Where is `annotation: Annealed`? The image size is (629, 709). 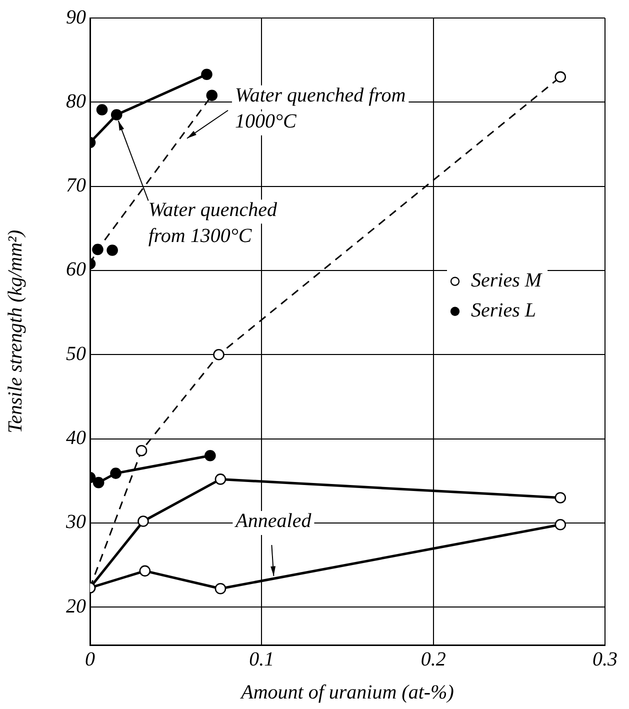 annotation: Annealed is located at coordinates (273, 521).